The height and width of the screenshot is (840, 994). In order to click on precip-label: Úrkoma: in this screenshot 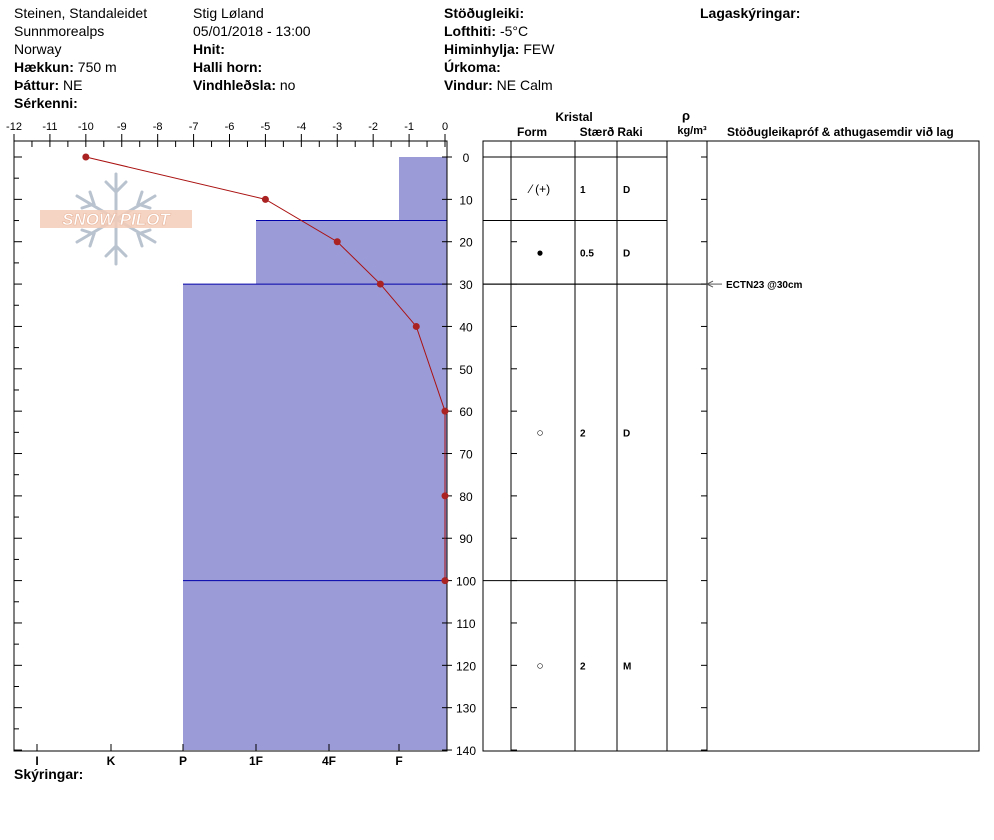, I will do `click(472, 67)`.